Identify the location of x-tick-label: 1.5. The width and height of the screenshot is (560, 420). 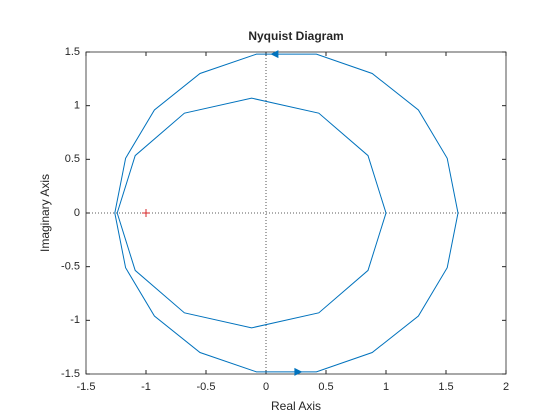
(445, 387).